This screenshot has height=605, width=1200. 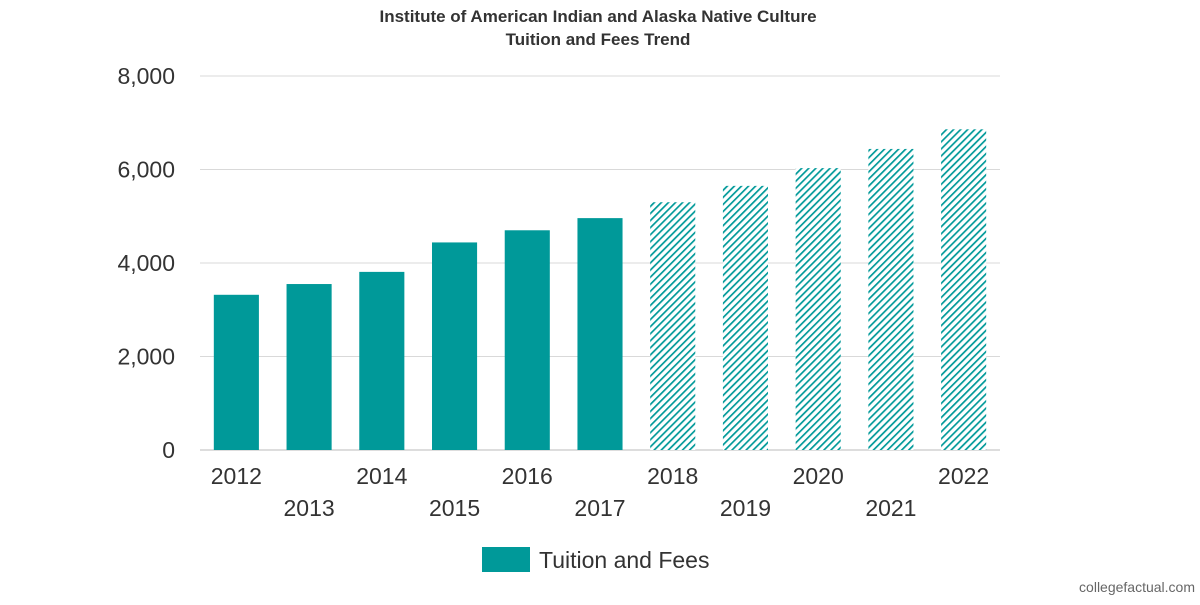 I want to click on y-tick-label: 6,000, so click(x=146, y=170).